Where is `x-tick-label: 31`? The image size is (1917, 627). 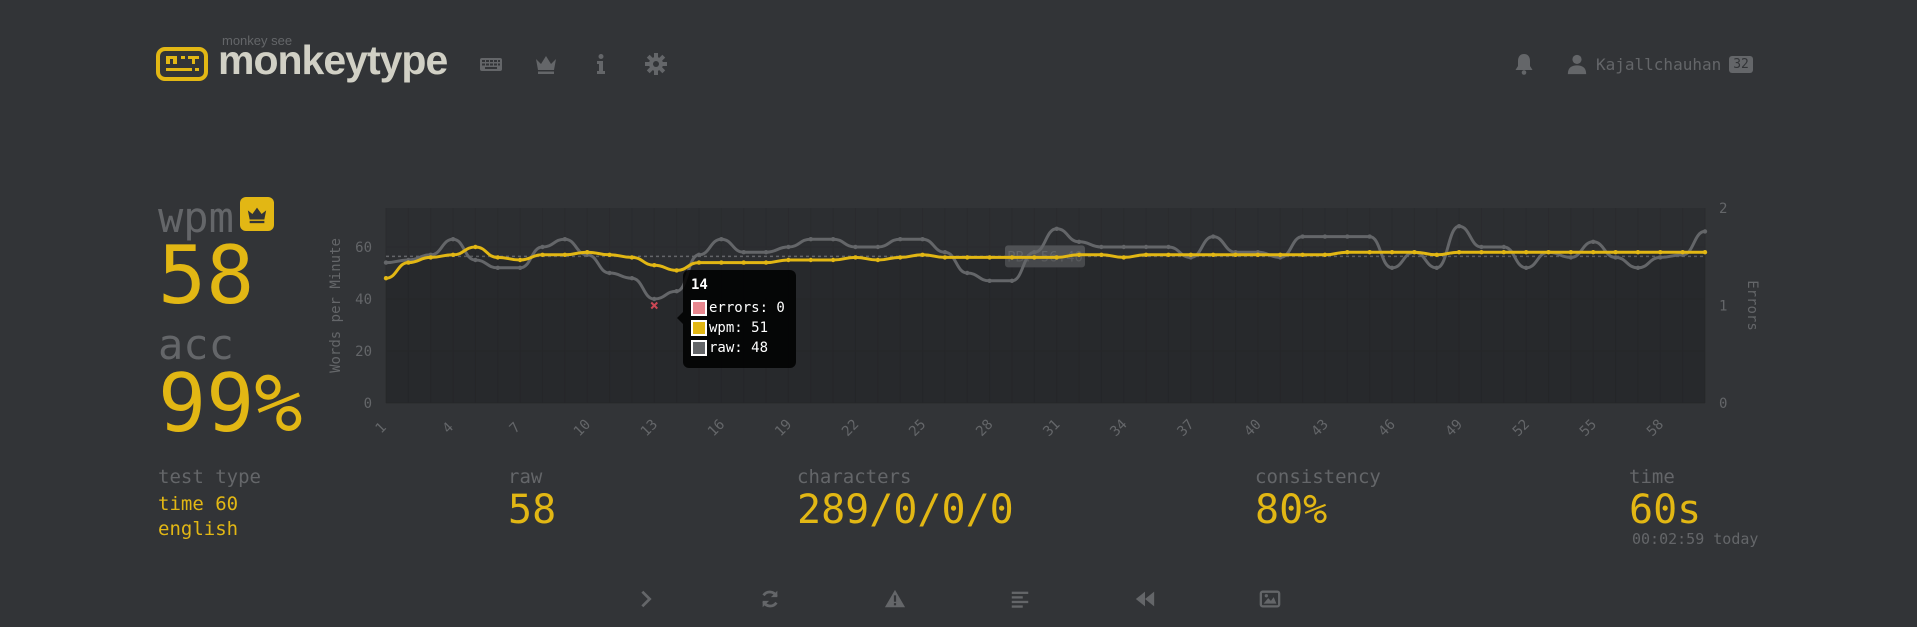 x-tick-label: 31 is located at coordinates (1051, 428).